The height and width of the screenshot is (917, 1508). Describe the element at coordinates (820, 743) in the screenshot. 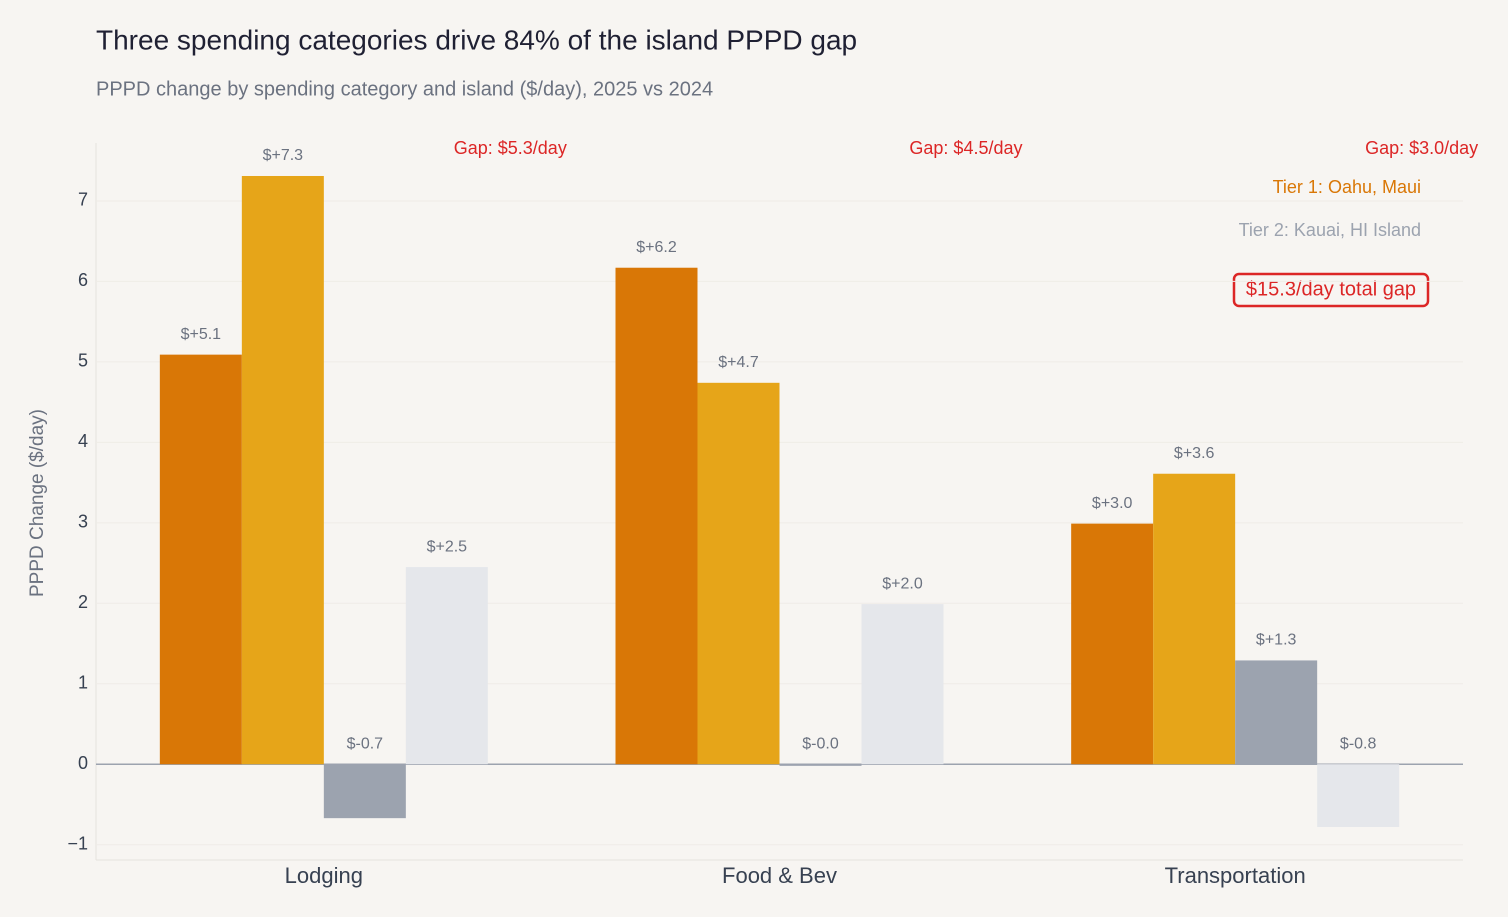

I see `value-label: $-0.0` at that location.